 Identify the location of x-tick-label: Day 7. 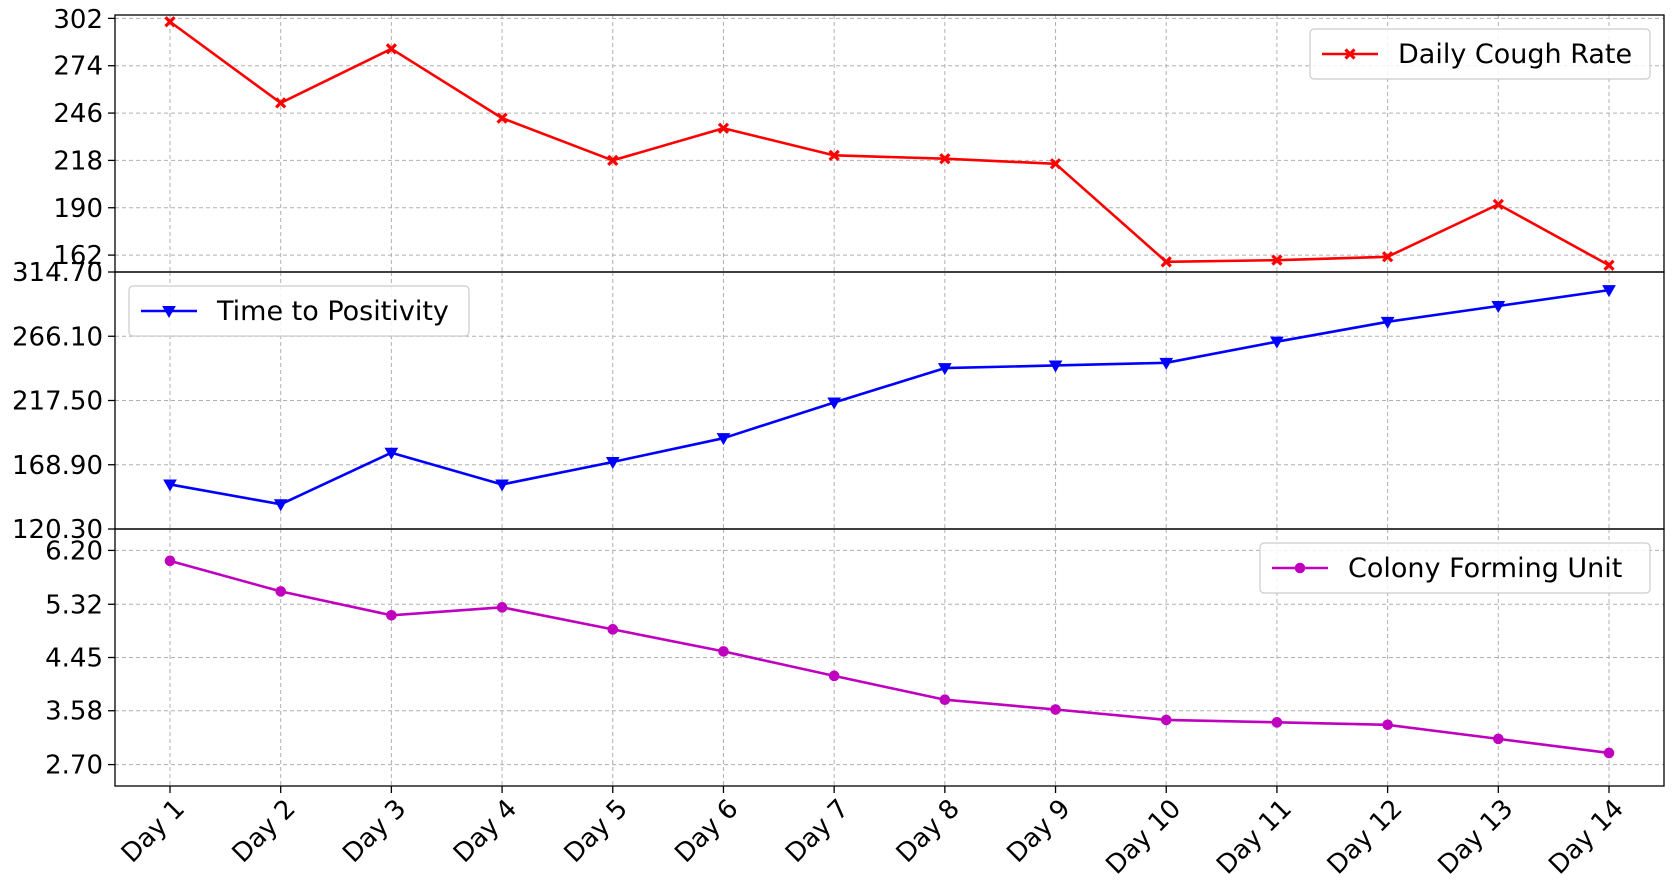
(817, 831).